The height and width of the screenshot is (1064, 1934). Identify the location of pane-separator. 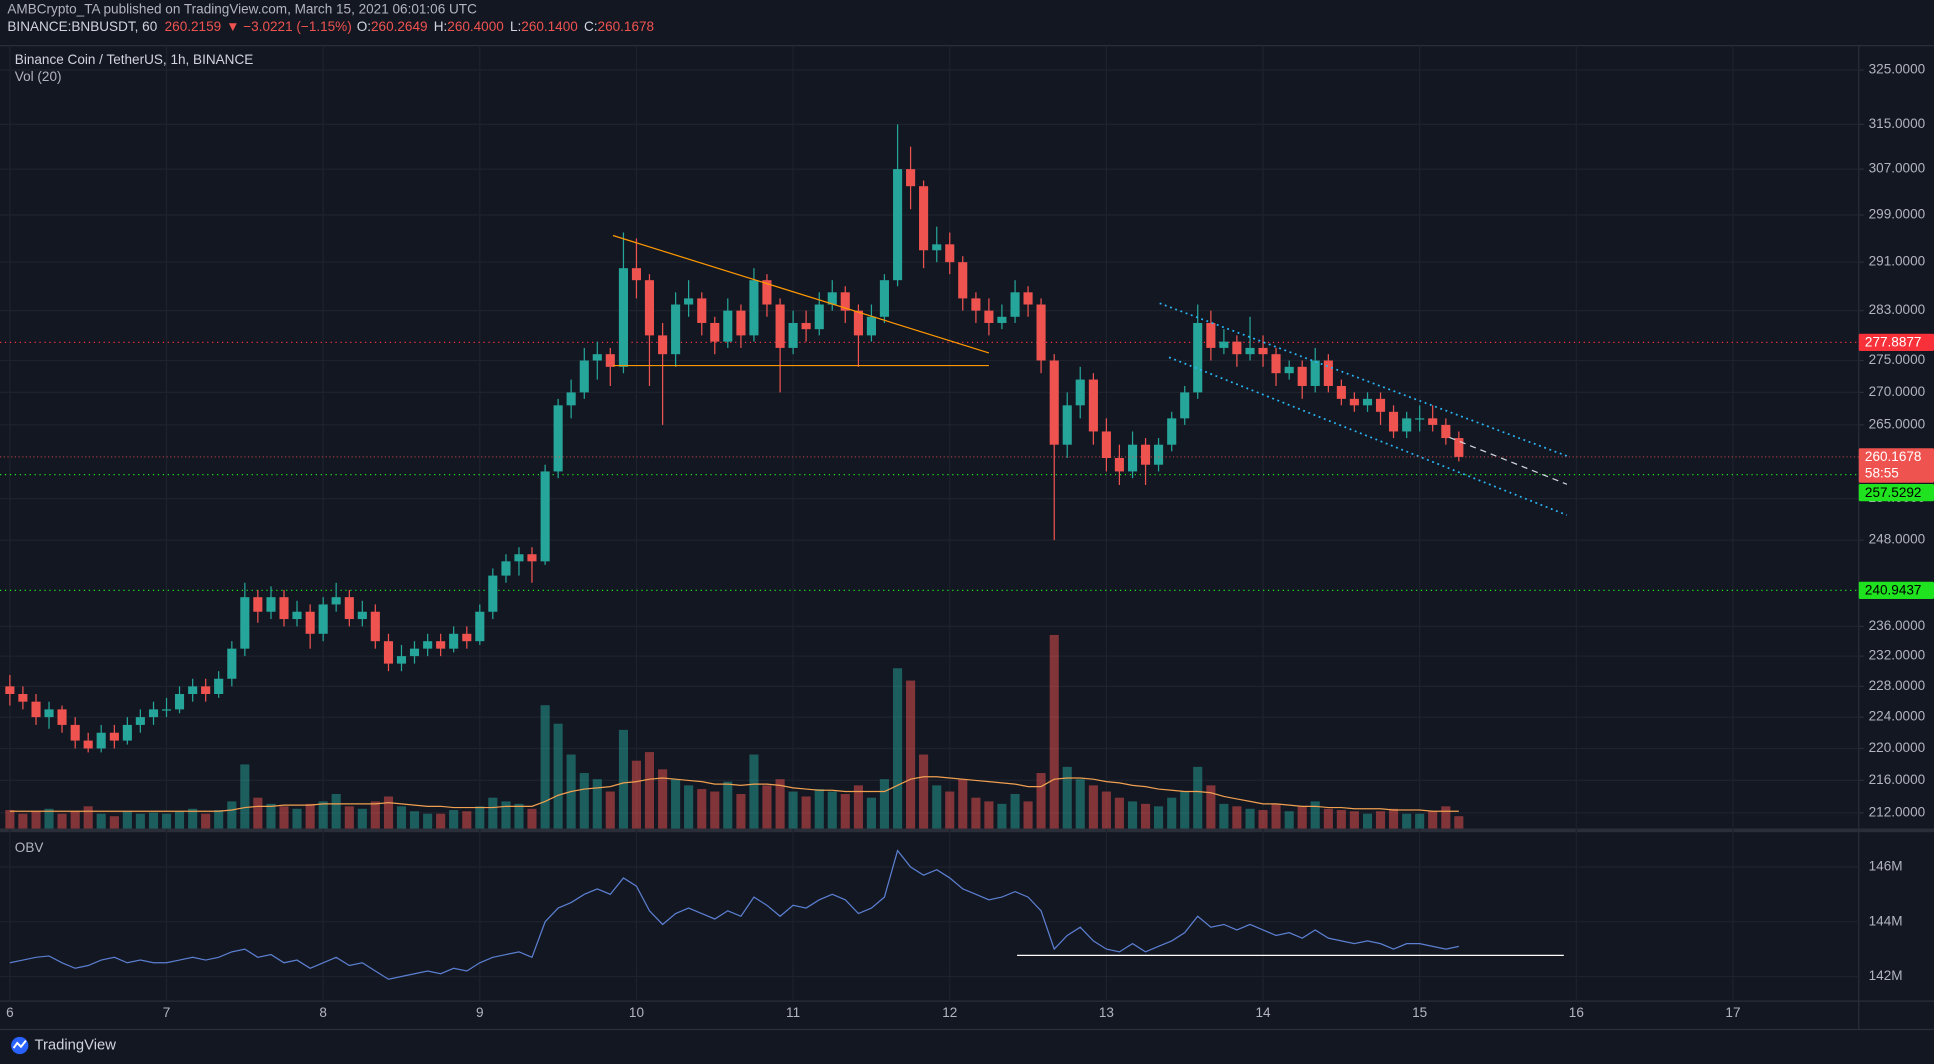
(967, 830).